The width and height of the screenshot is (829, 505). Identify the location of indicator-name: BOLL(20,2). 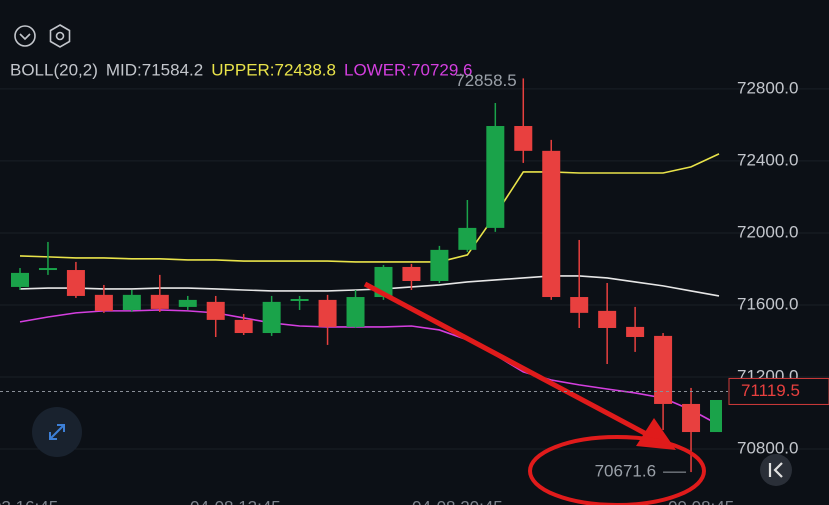
(54, 69).